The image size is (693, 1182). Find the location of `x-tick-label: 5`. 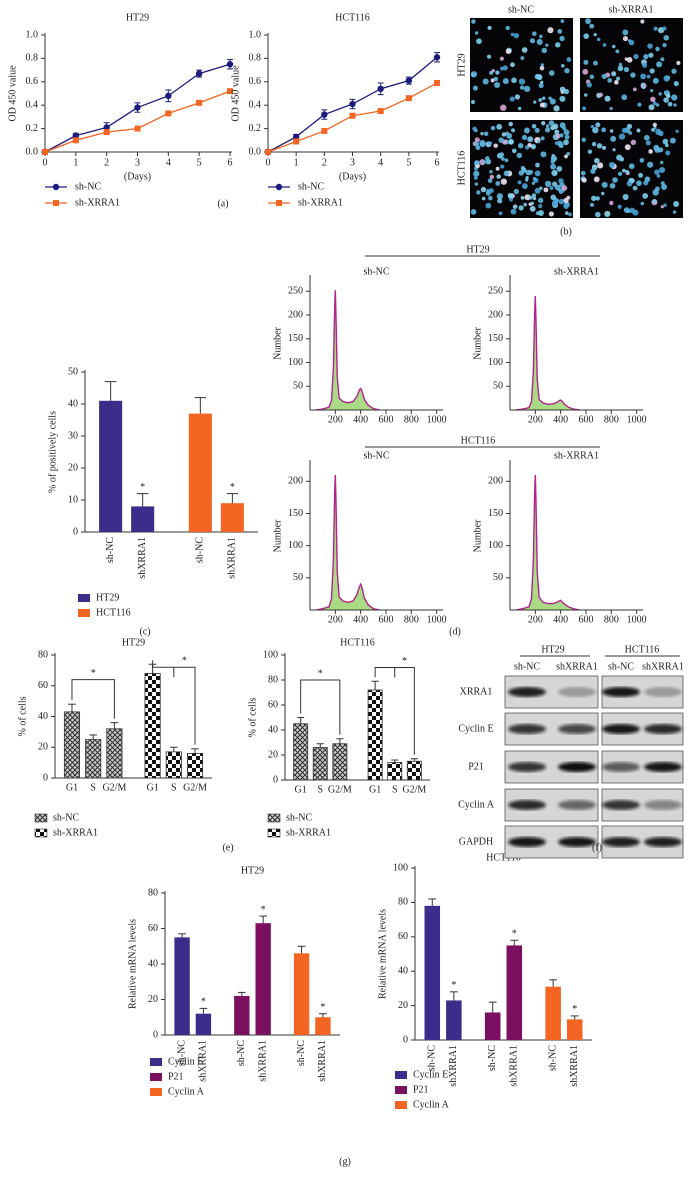

x-tick-label: 5 is located at coordinates (199, 162).